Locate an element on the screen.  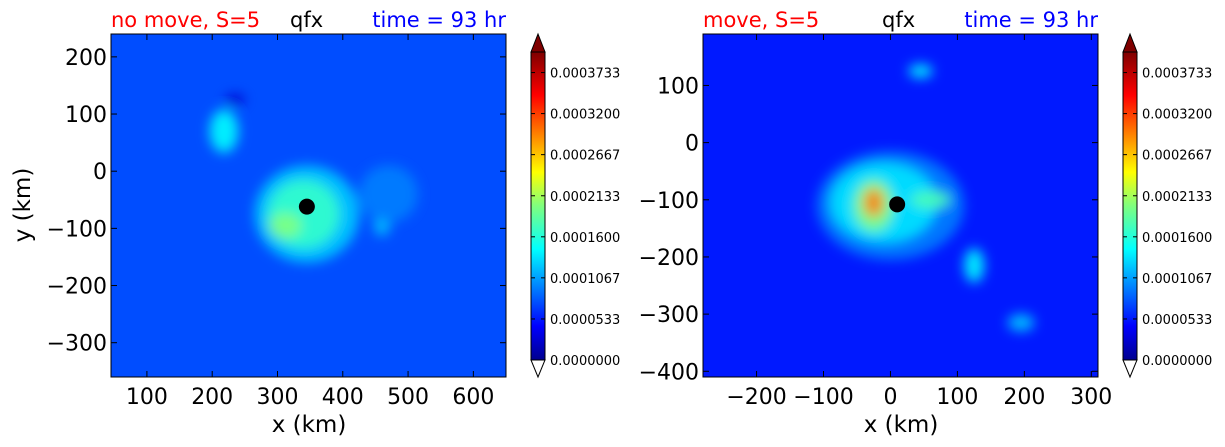
contour-features-right is located at coordinates (925, 198).